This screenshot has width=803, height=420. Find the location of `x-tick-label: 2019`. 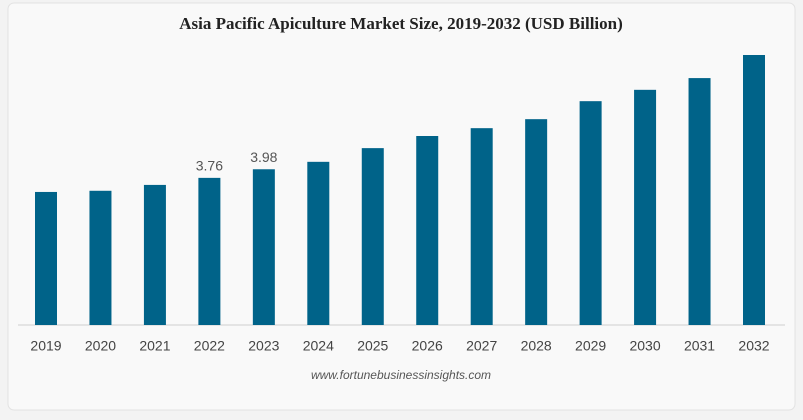

x-tick-label: 2019 is located at coordinates (45, 346).